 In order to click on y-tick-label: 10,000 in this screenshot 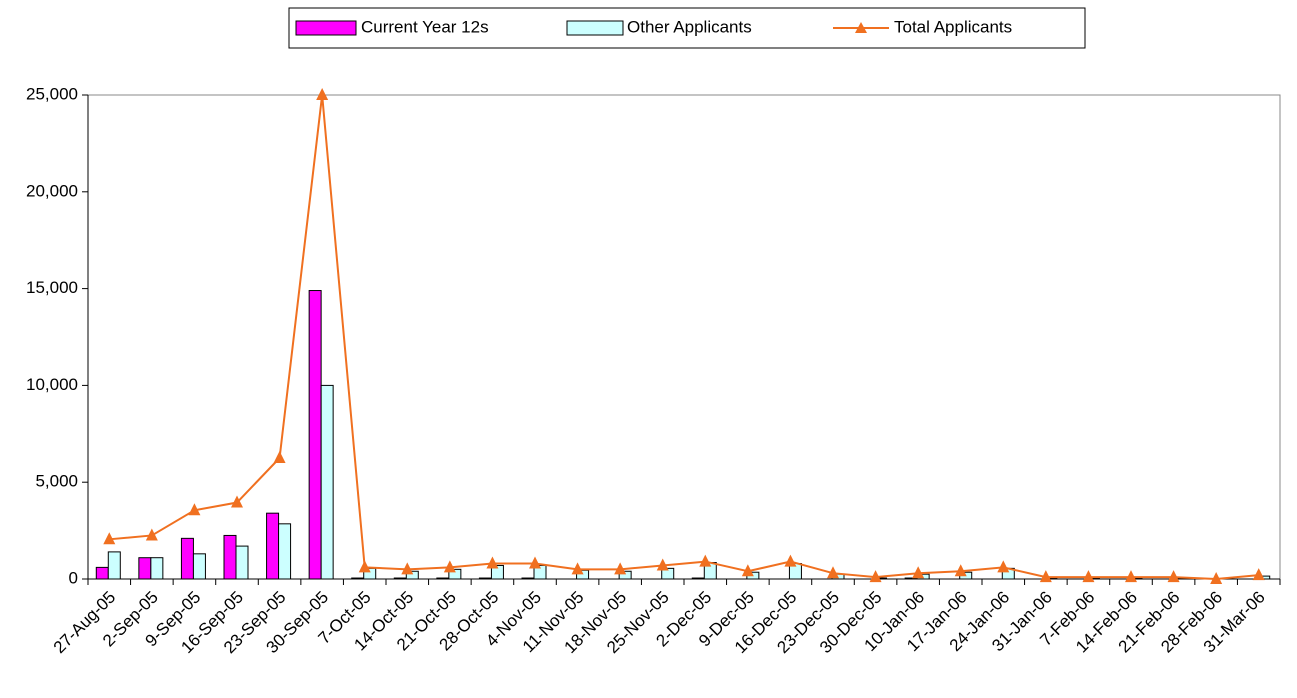, I will do `click(52, 384)`.